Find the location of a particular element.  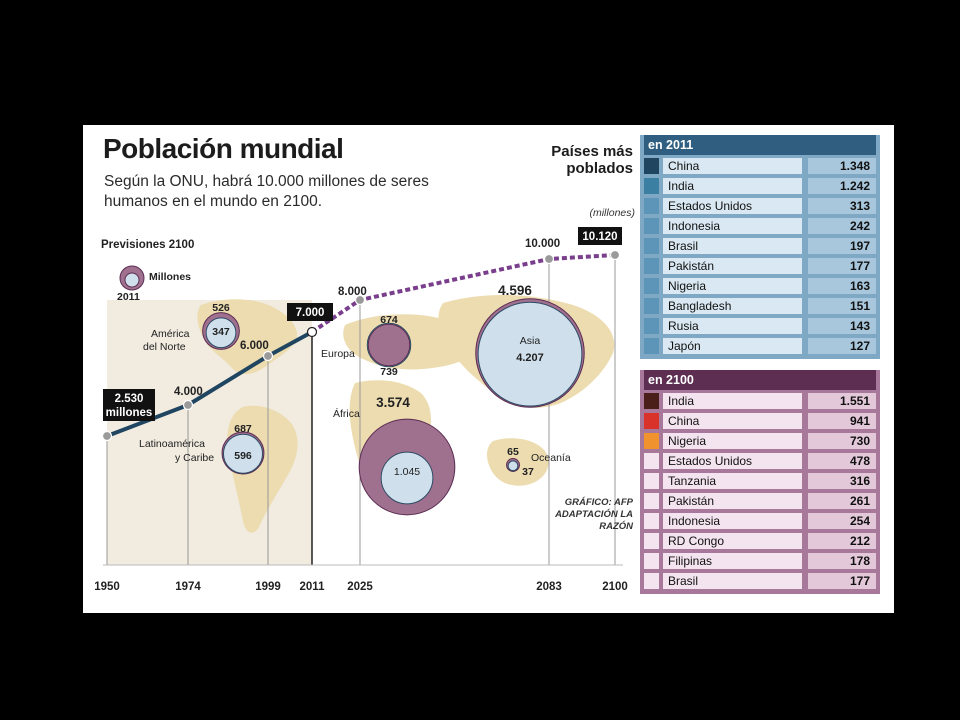

table-row: RD Congo 212 is located at coordinates (760, 541).